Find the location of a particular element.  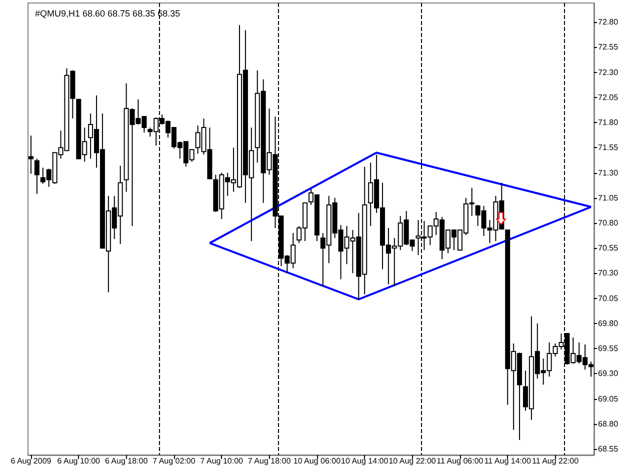

y-tick-label: 70.80 is located at coordinates (608, 223).